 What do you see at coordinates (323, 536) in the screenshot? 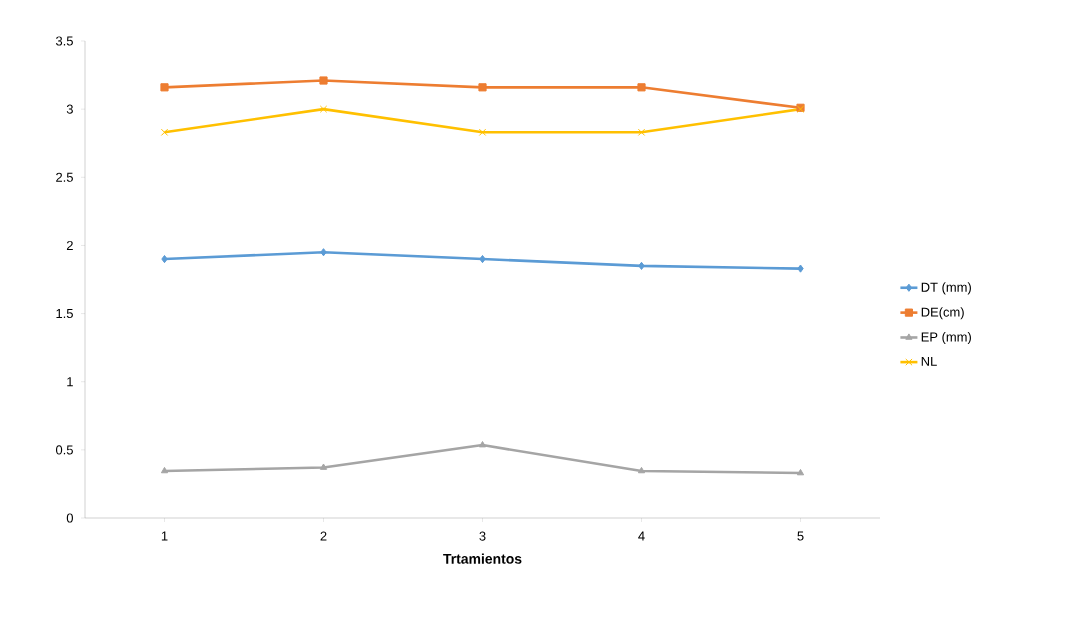
I see `x-tick-label: 2` at bounding box center [323, 536].